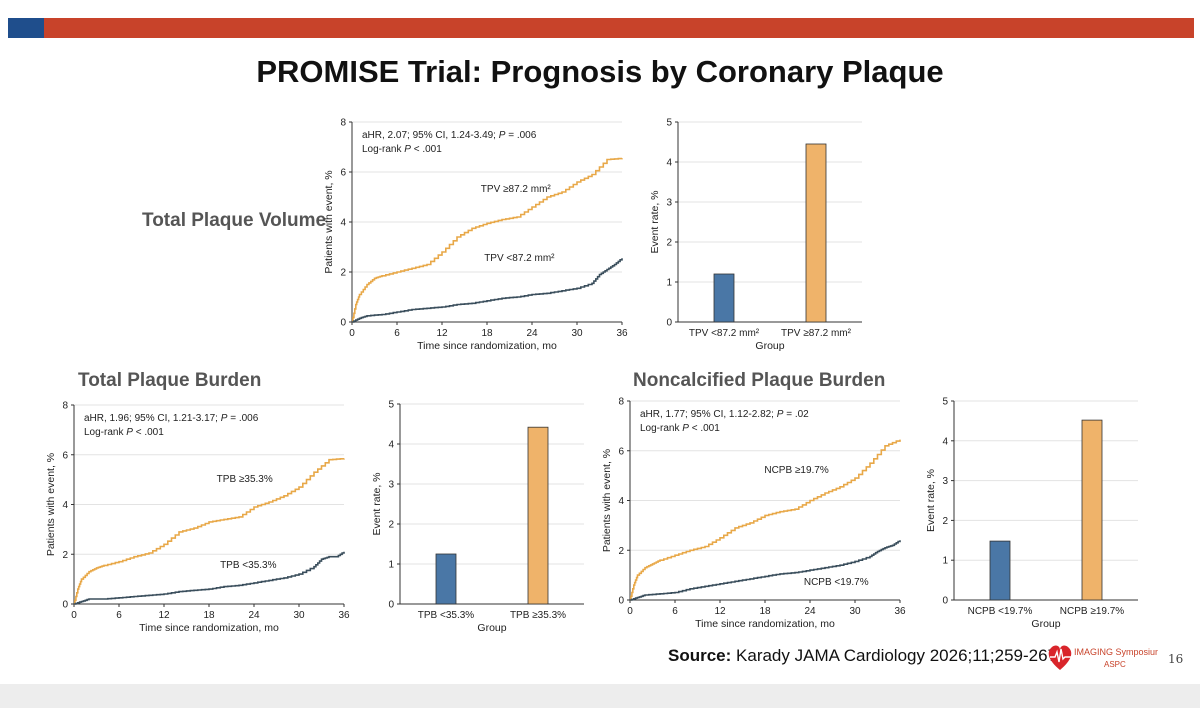 This screenshot has width=1200, height=708. I want to click on ncpb-km-series-high-line, so click(765, 520).